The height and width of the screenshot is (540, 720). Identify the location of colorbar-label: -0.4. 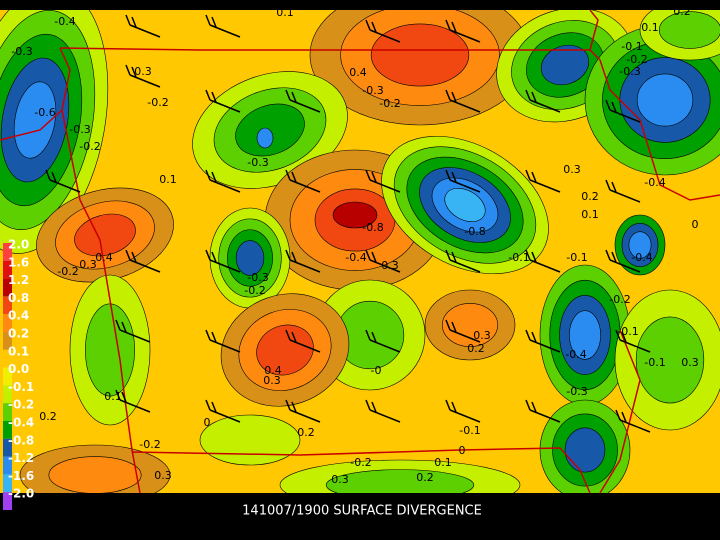
(21, 423).